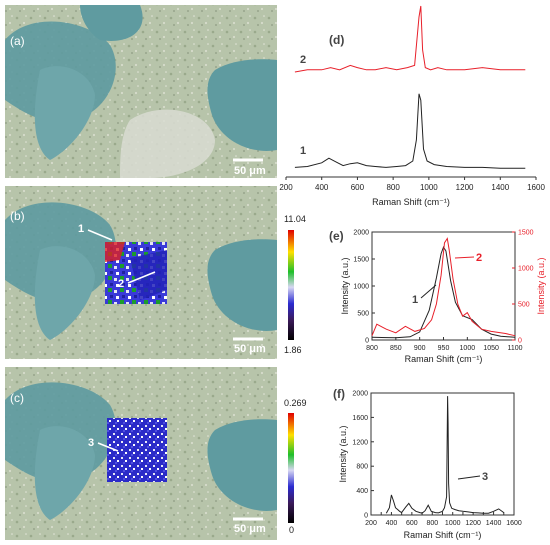 The image size is (550, 545). Describe the element at coordinates (121, 284) in the screenshot. I see `map-marker-2: 2` at that location.